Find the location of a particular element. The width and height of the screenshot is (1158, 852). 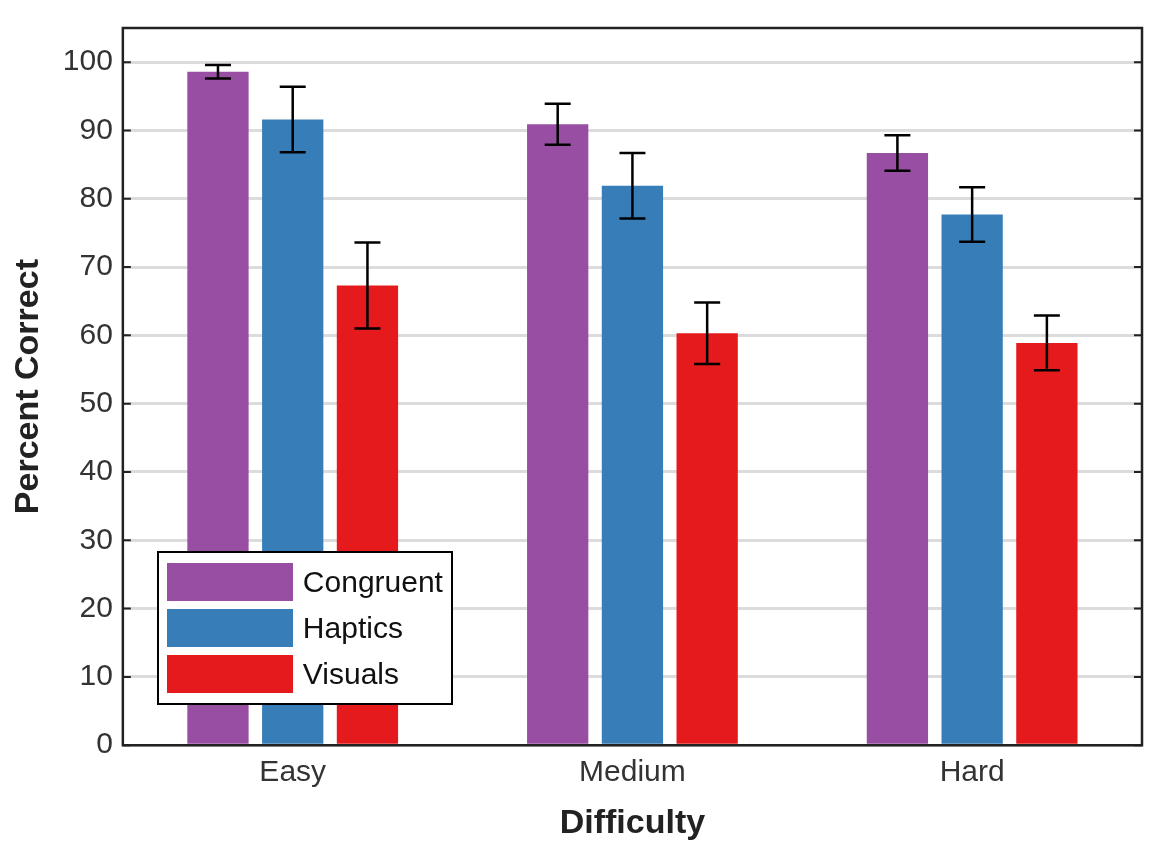

y-tick-label: 100 is located at coordinates (87, 60).